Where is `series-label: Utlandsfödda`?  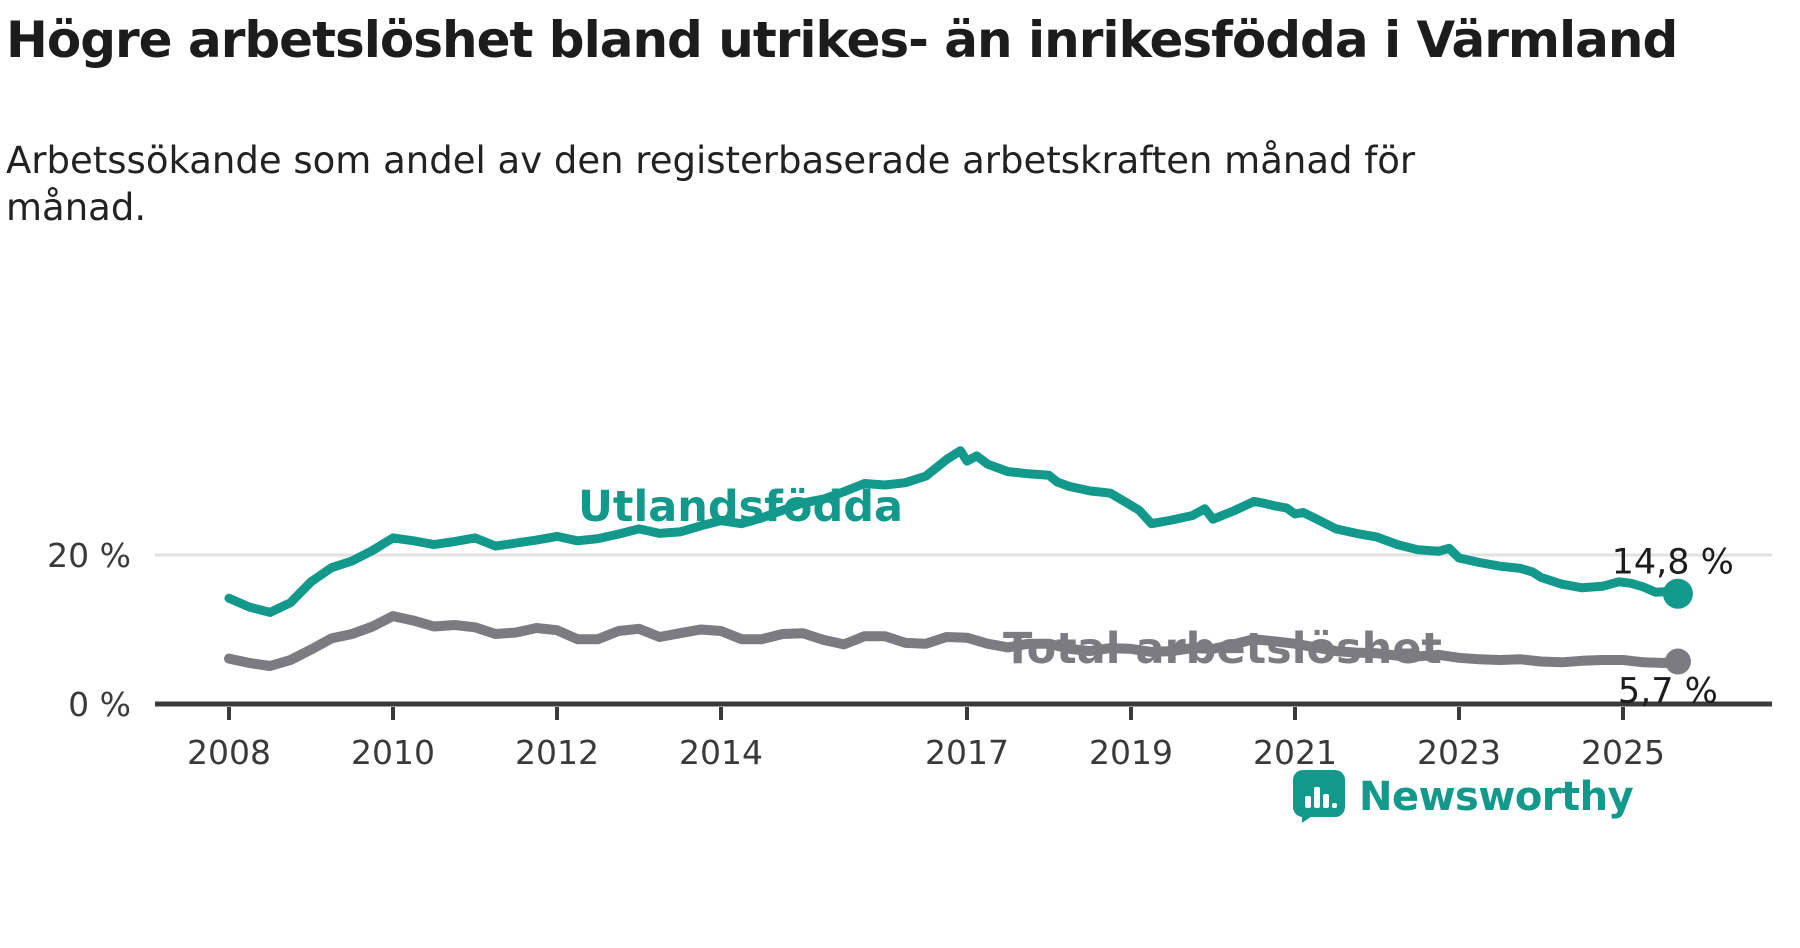
series-label: Utlandsfödda is located at coordinates (740, 507).